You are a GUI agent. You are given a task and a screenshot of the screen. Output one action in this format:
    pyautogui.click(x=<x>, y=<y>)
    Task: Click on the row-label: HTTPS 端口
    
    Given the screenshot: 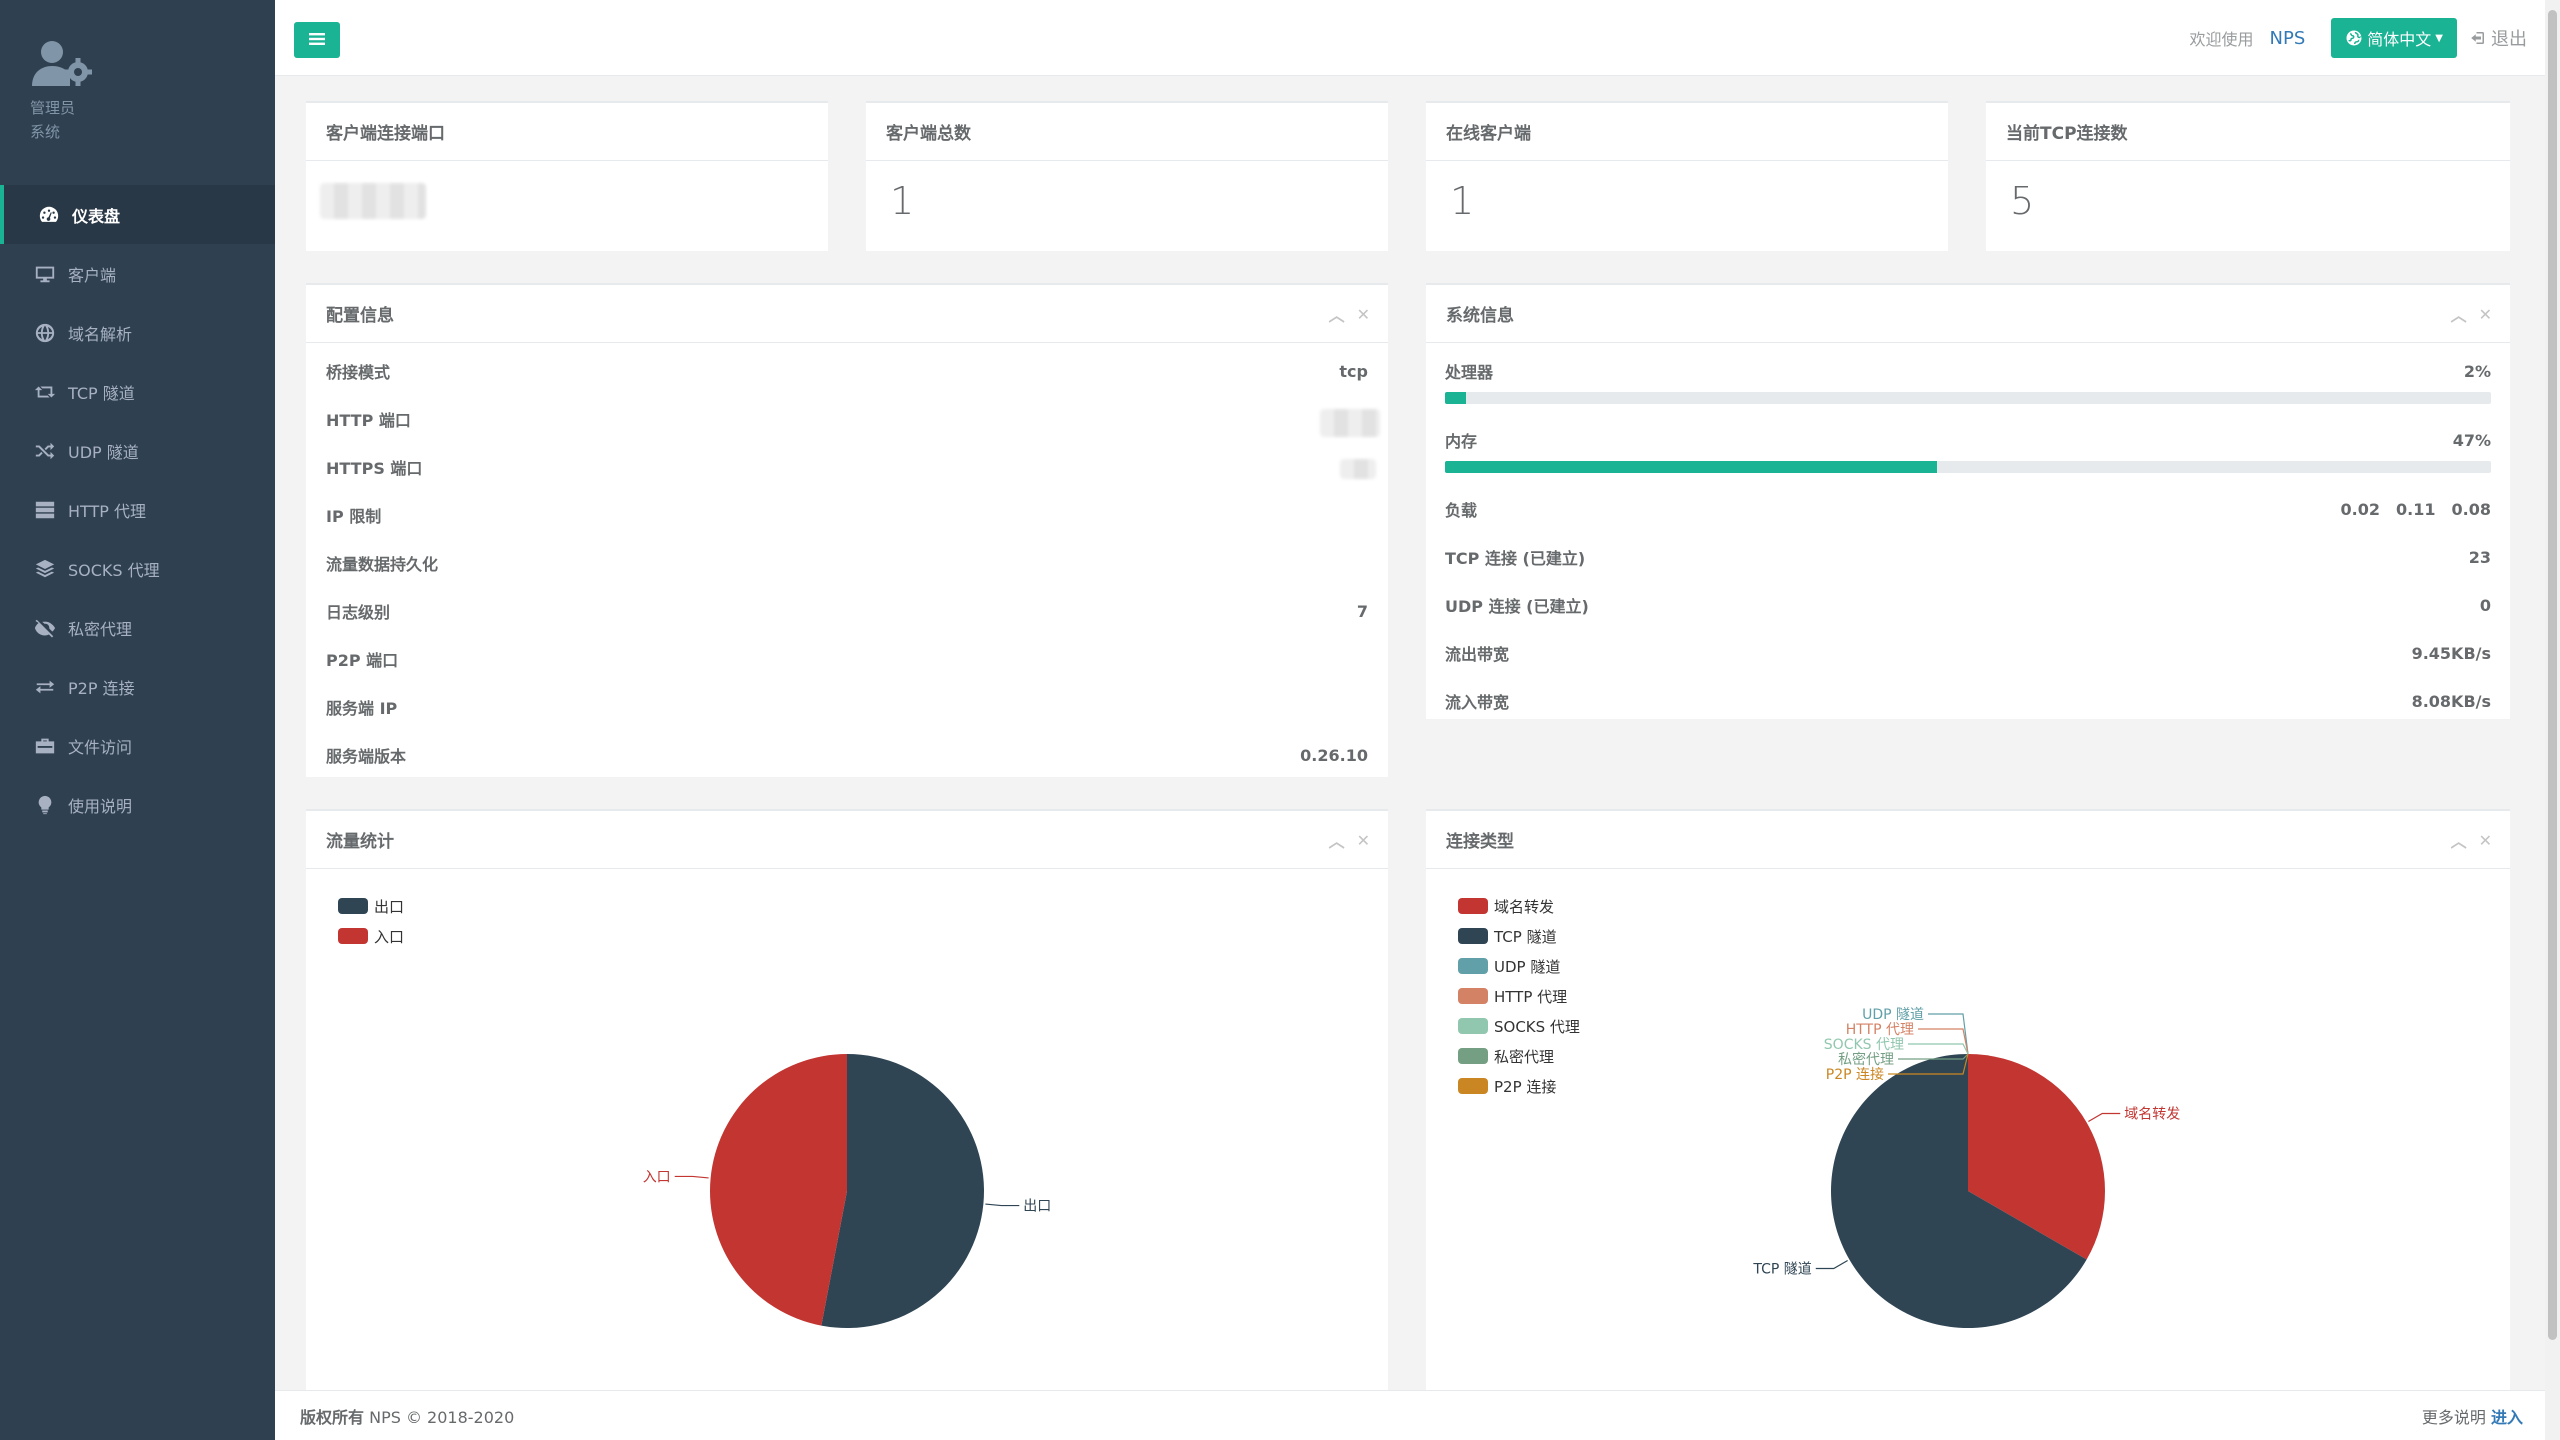 What is the action you would take?
    pyautogui.click(x=374, y=468)
    